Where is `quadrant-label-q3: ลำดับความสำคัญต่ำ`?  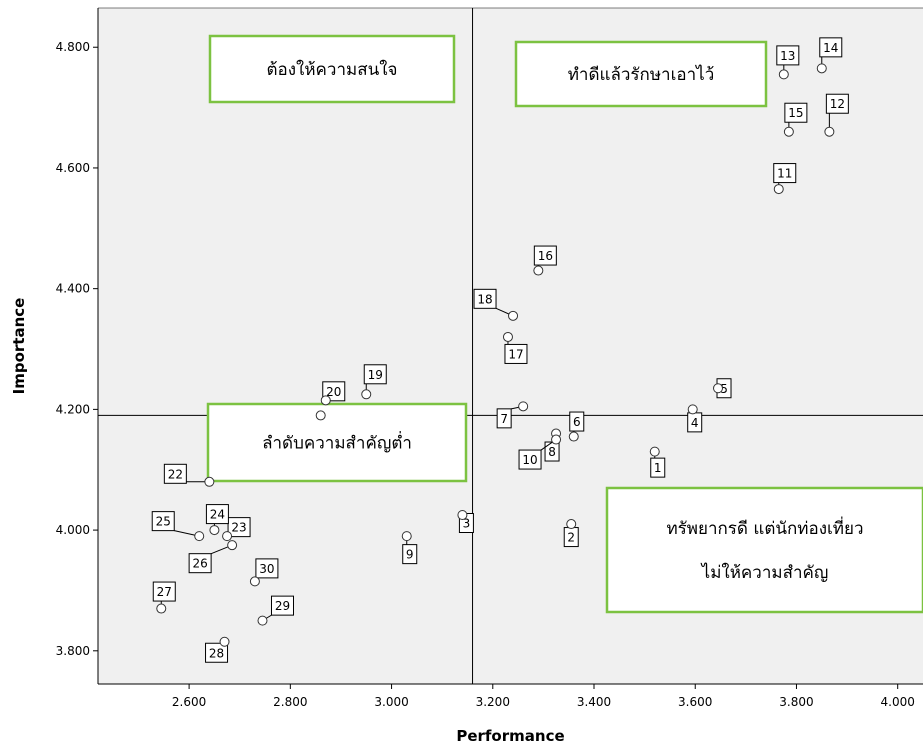
quadrant-label-q3: ลำดับความสำคัญต่ำ is located at coordinates (337, 442).